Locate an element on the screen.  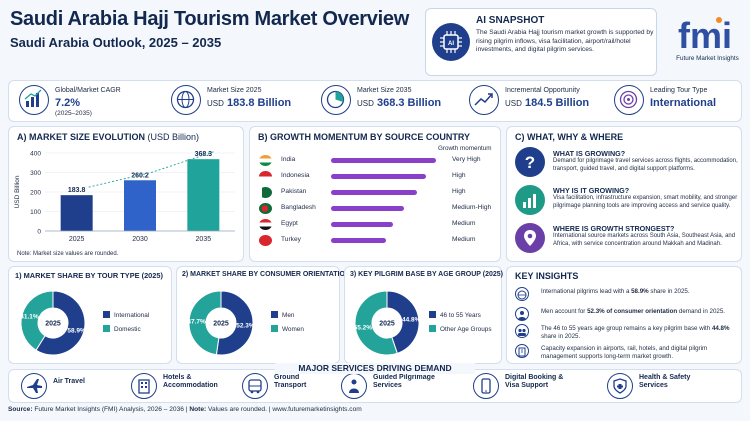
service-label: Guided Pilgrimage Services is located at coordinates (404, 382).